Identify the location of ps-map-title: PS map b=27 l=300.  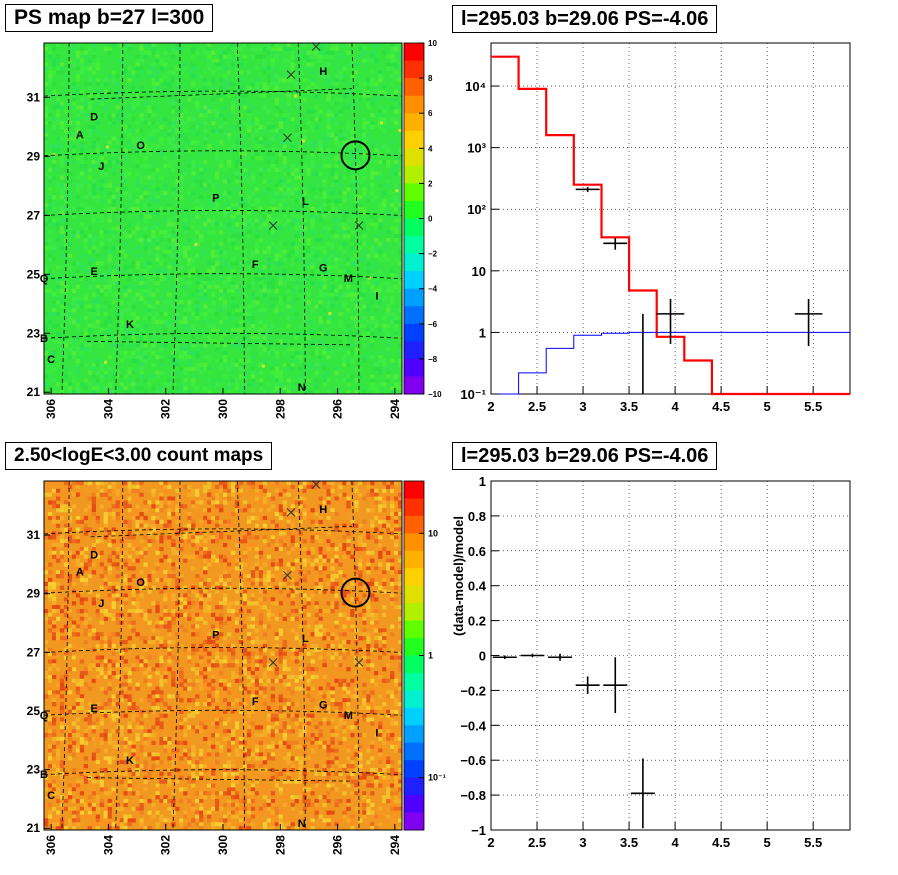
(109, 18).